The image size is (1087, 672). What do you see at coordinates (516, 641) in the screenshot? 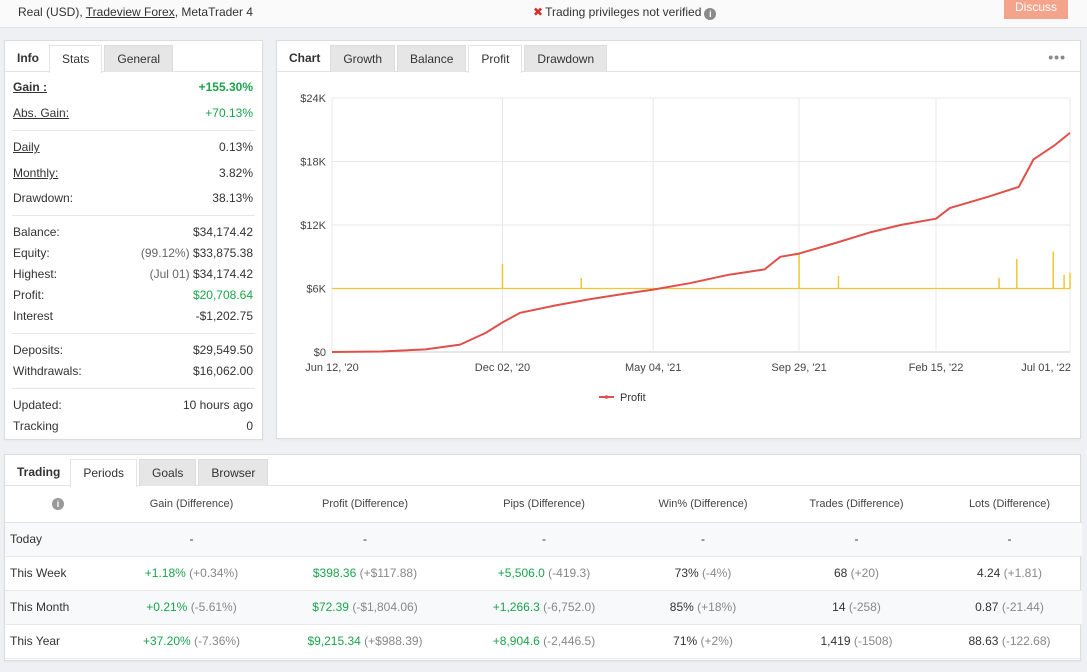
I see `cell-value: +8,904.6` at bounding box center [516, 641].